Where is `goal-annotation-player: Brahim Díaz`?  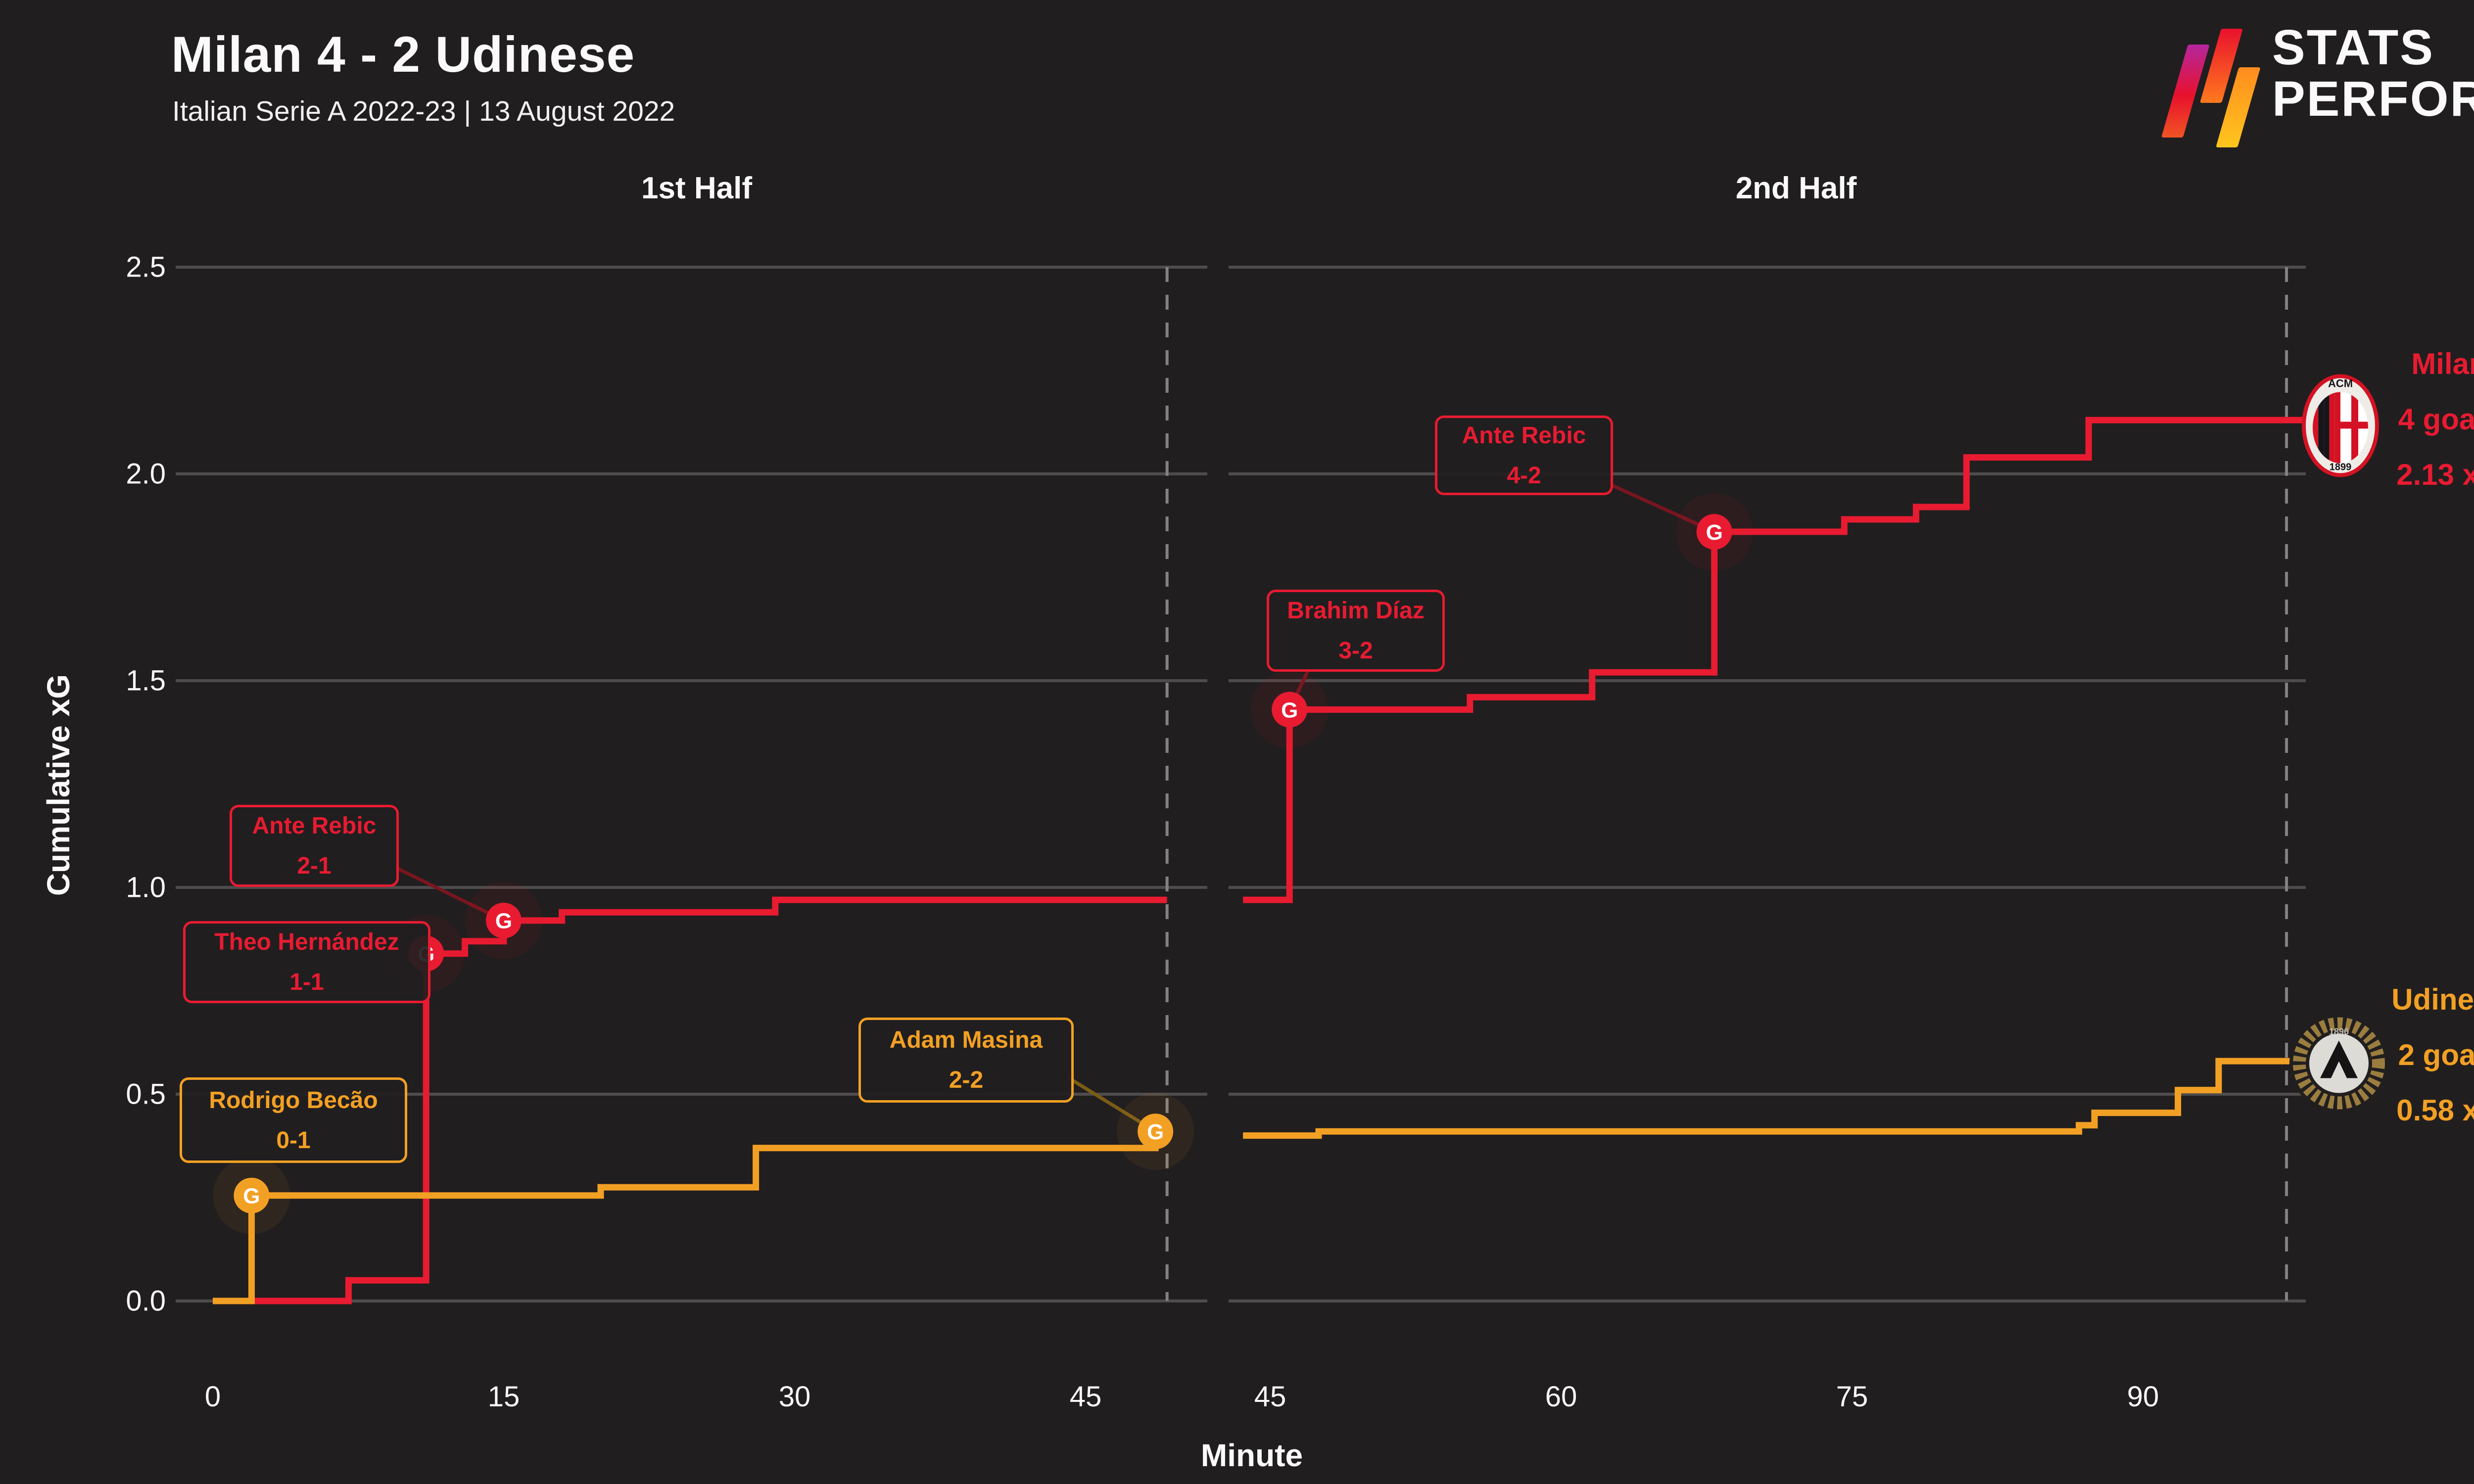 goal-annotation-player: Brahim Díaz is located at coordinates (1356, 611).